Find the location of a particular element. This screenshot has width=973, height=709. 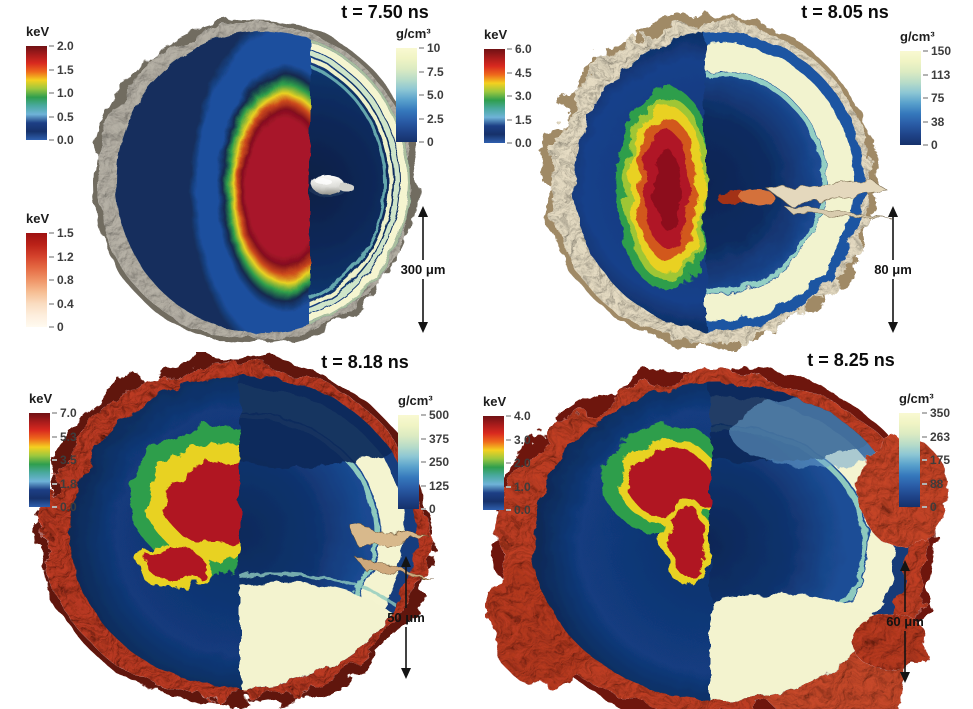

colorbar-tick-label: 0.5 is located at coordinates (61, 117).